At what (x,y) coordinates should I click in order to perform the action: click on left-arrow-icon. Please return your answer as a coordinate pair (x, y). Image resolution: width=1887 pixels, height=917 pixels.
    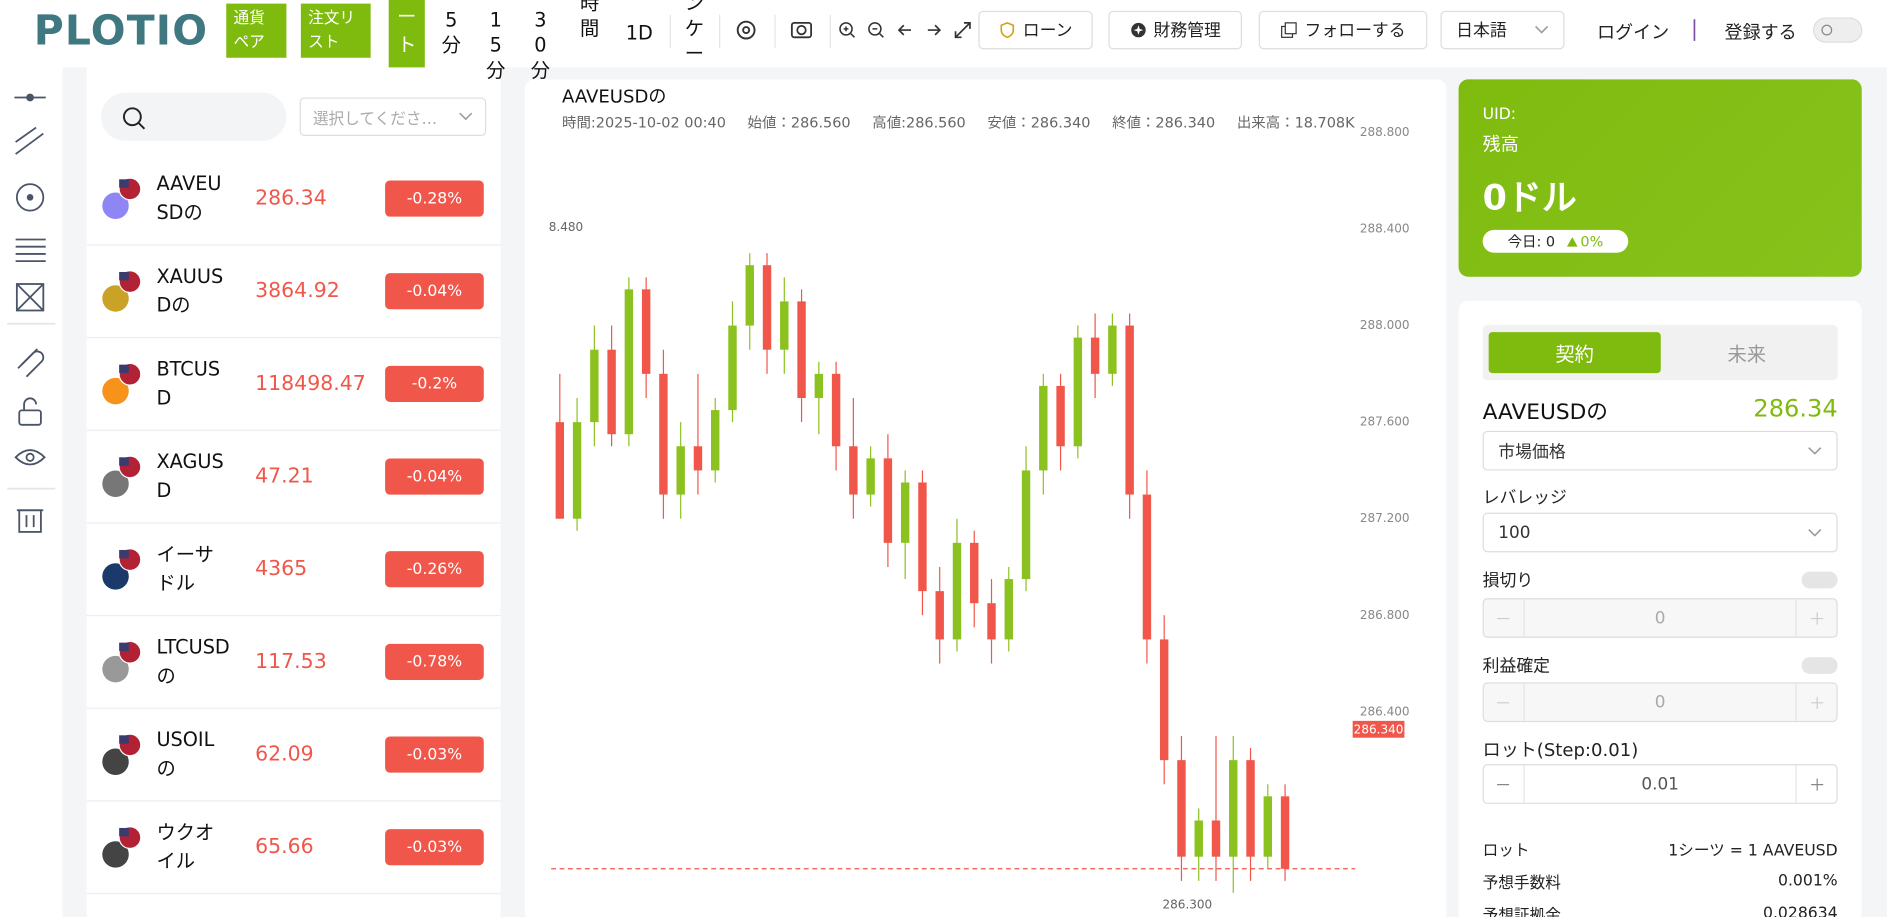
    Looking at the image, I should click on (904, 30).